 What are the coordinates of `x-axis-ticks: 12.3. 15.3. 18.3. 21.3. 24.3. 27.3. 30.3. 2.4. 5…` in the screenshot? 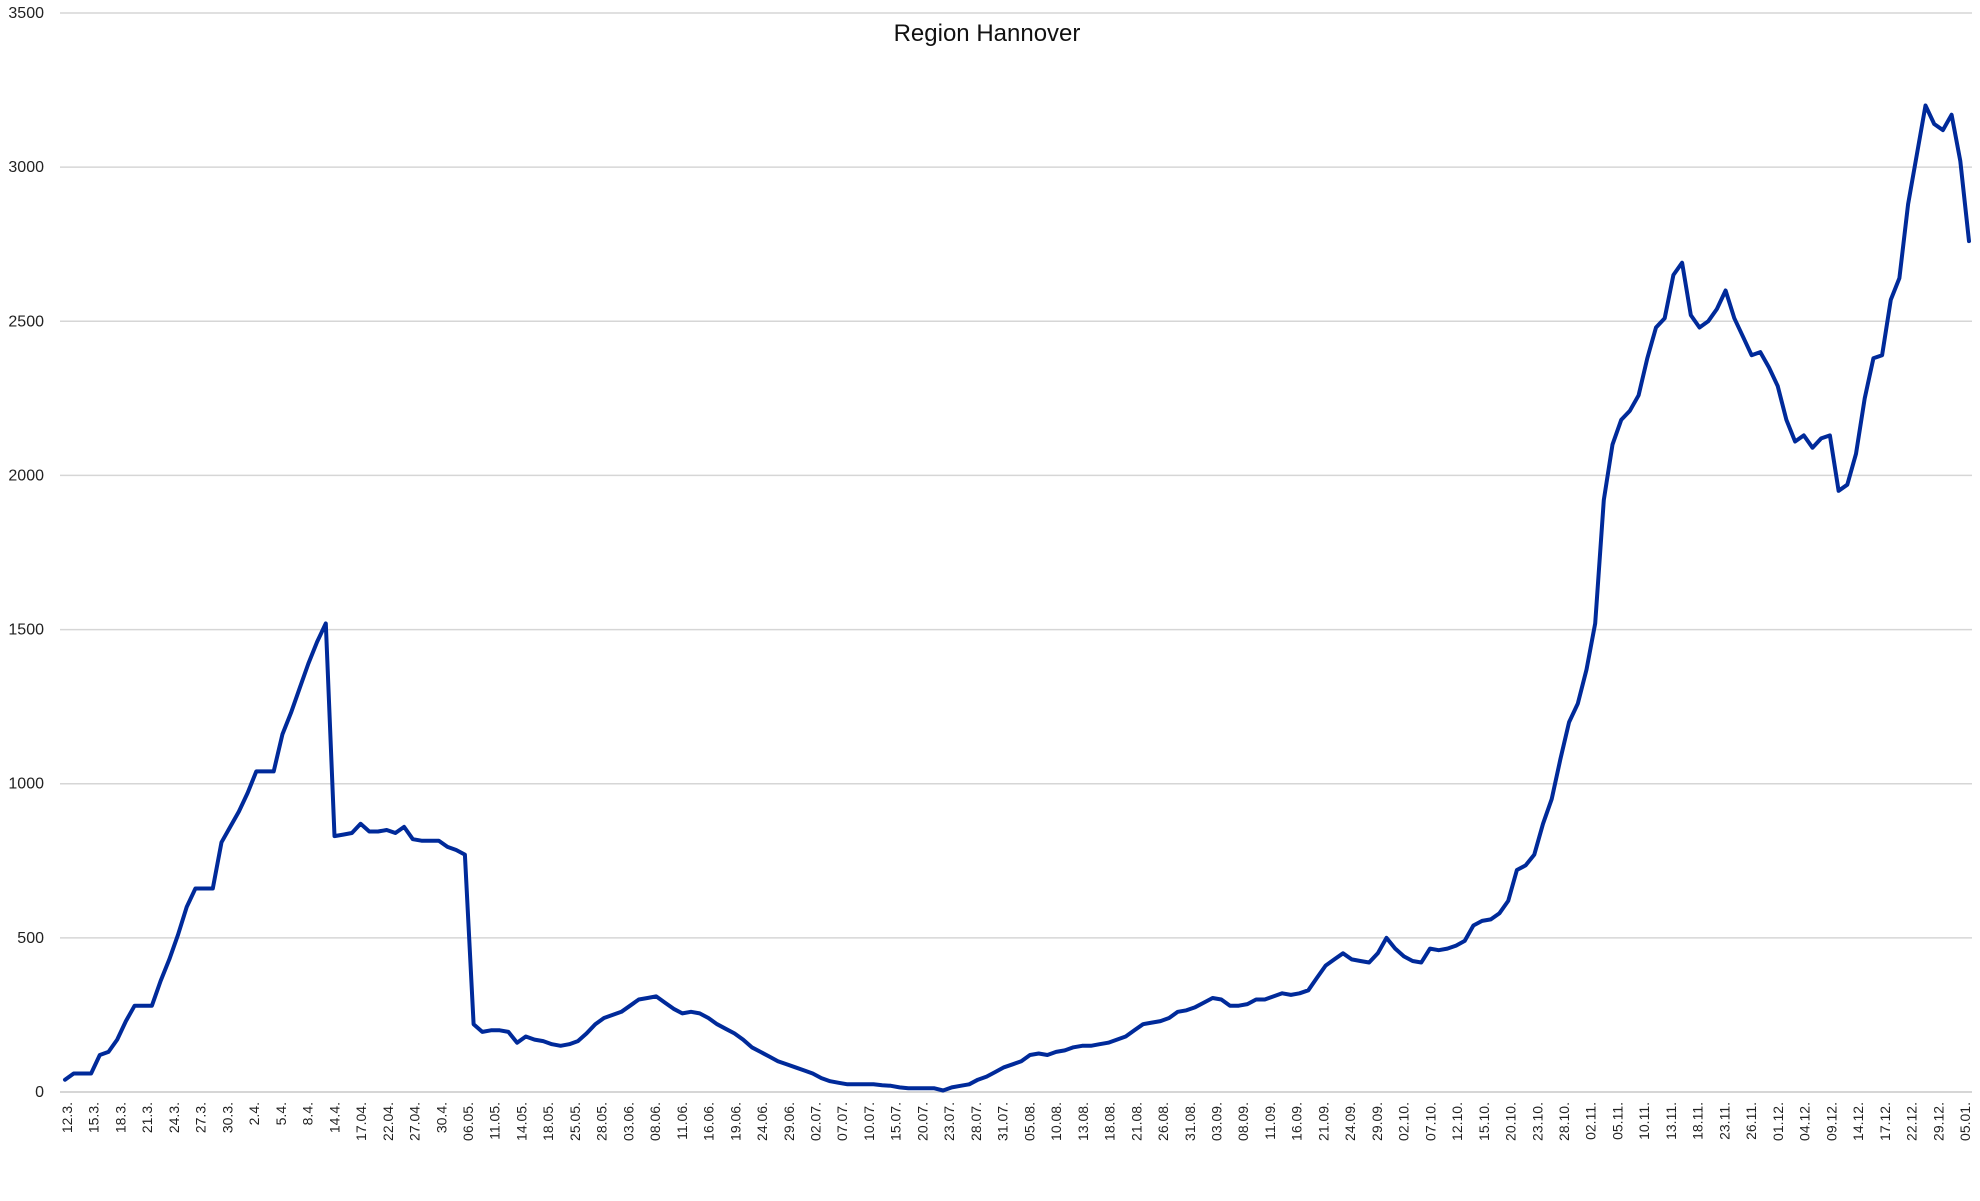 It's located at (1016, 1121).